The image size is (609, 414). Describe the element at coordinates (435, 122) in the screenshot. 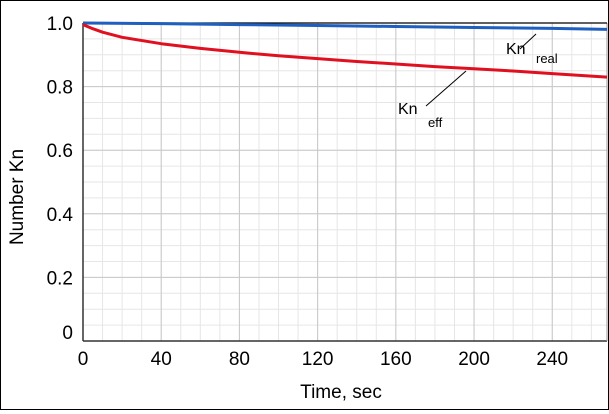

I see `label-kn-eff-subscript: eff` at that location.